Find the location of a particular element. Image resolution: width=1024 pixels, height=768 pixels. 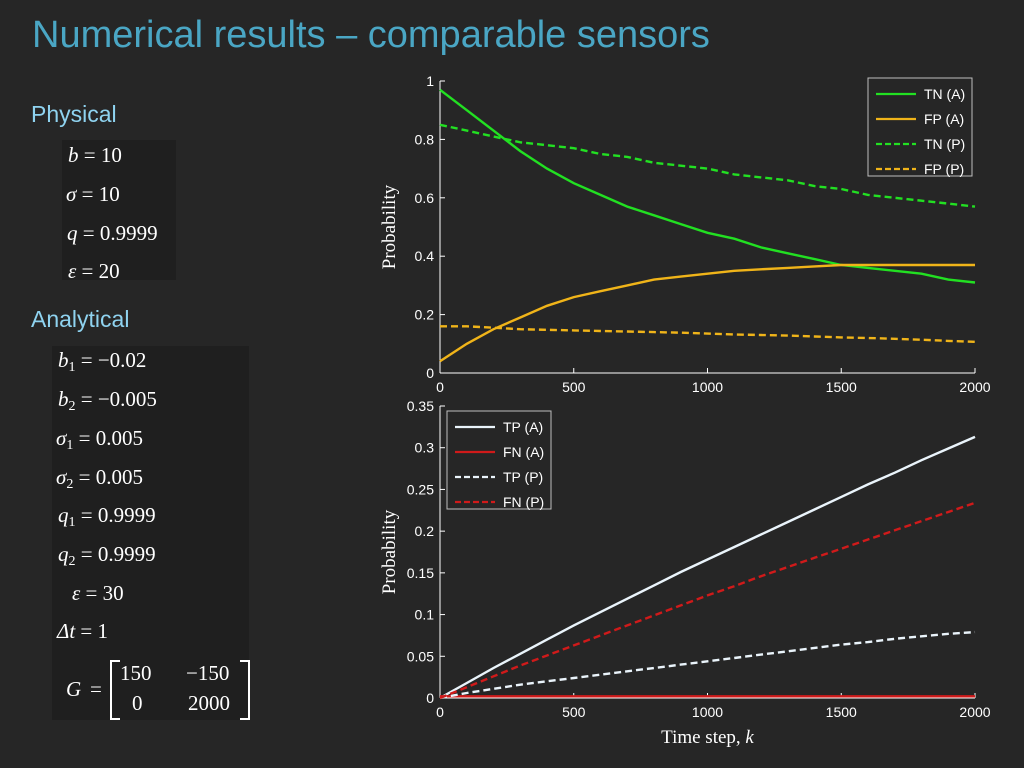

y-tick-label: 0.25 is located at coordinates (420, 489).